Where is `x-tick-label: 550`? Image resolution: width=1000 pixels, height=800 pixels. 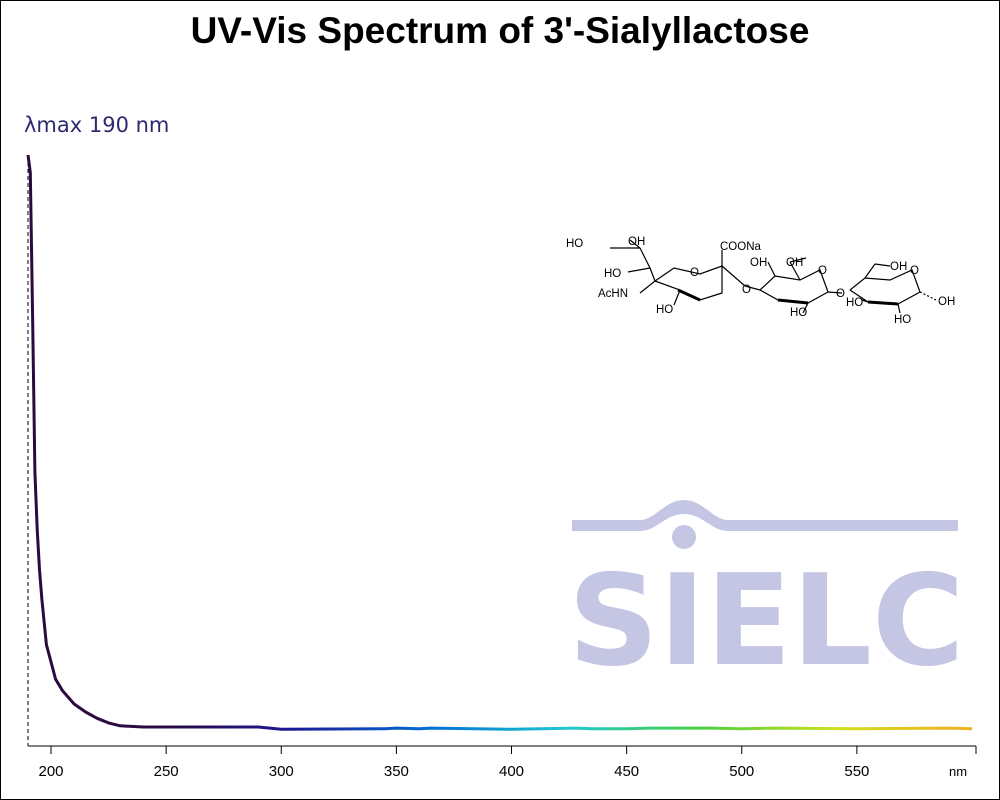 x-tick-label: 550 is located at coordinates (856, 771).